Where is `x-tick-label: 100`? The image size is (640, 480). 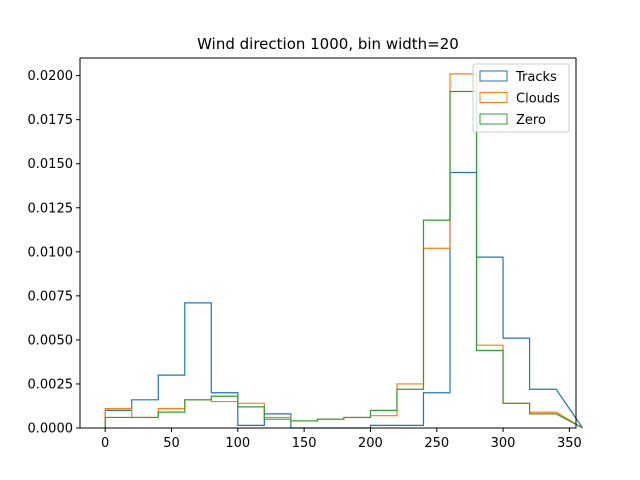 x-tick-label: 100 is located at coordinates (237, 443).